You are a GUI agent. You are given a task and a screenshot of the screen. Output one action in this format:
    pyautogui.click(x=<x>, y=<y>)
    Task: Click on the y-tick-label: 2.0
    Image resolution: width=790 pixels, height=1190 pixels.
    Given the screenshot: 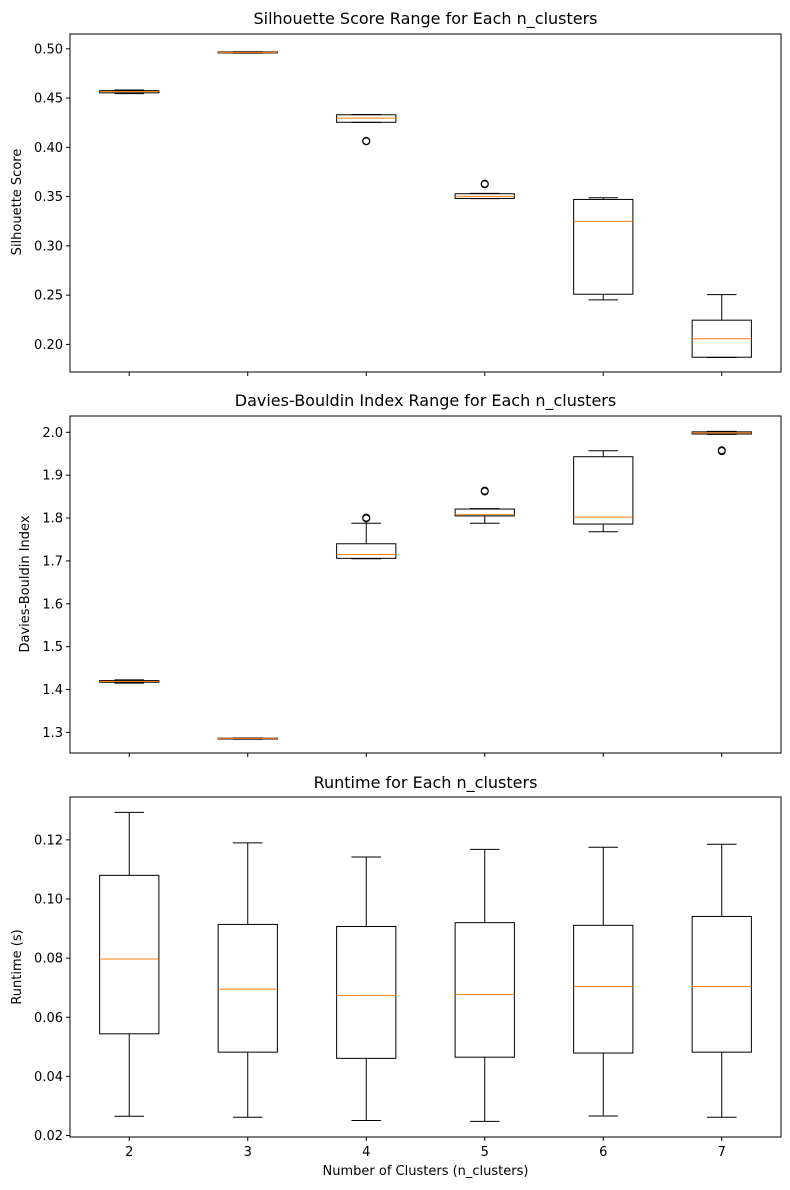 What is the action you would take?
    pyautogui.click(x=52, y=433)
    